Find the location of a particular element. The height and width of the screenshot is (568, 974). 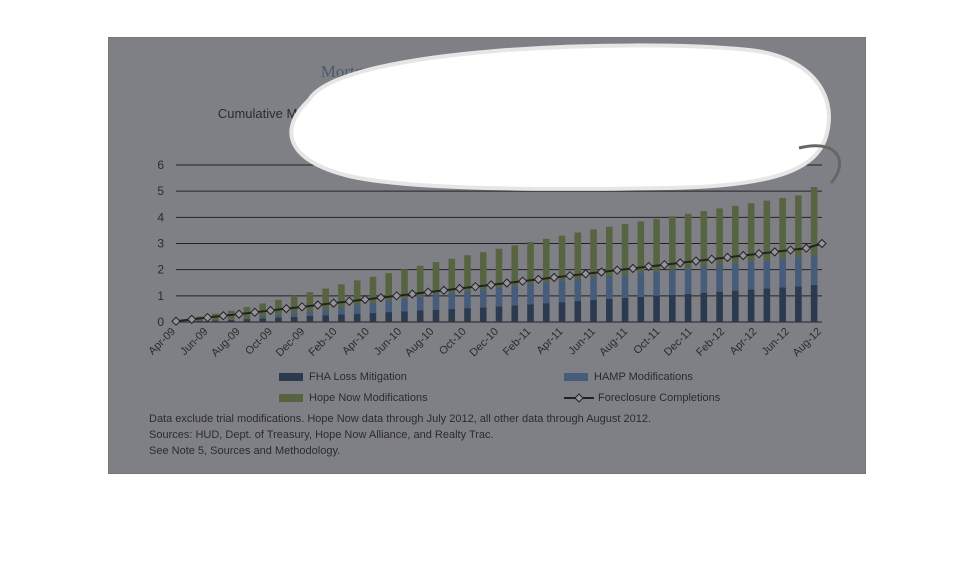

x-tick-label: Apr-10 is located at coordinates (356, 342).